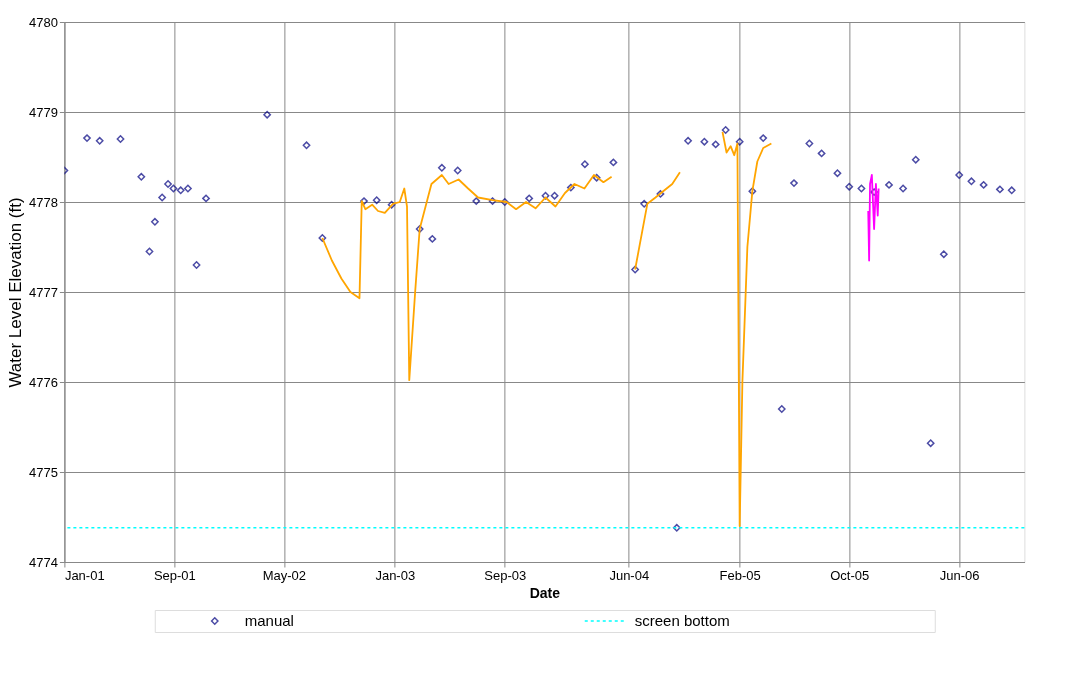 This screenshot has width=1078, height=686. Describe the element at coordinates (284, 575) in the screenshot. I see `x-tick-label: May-02` at that location.